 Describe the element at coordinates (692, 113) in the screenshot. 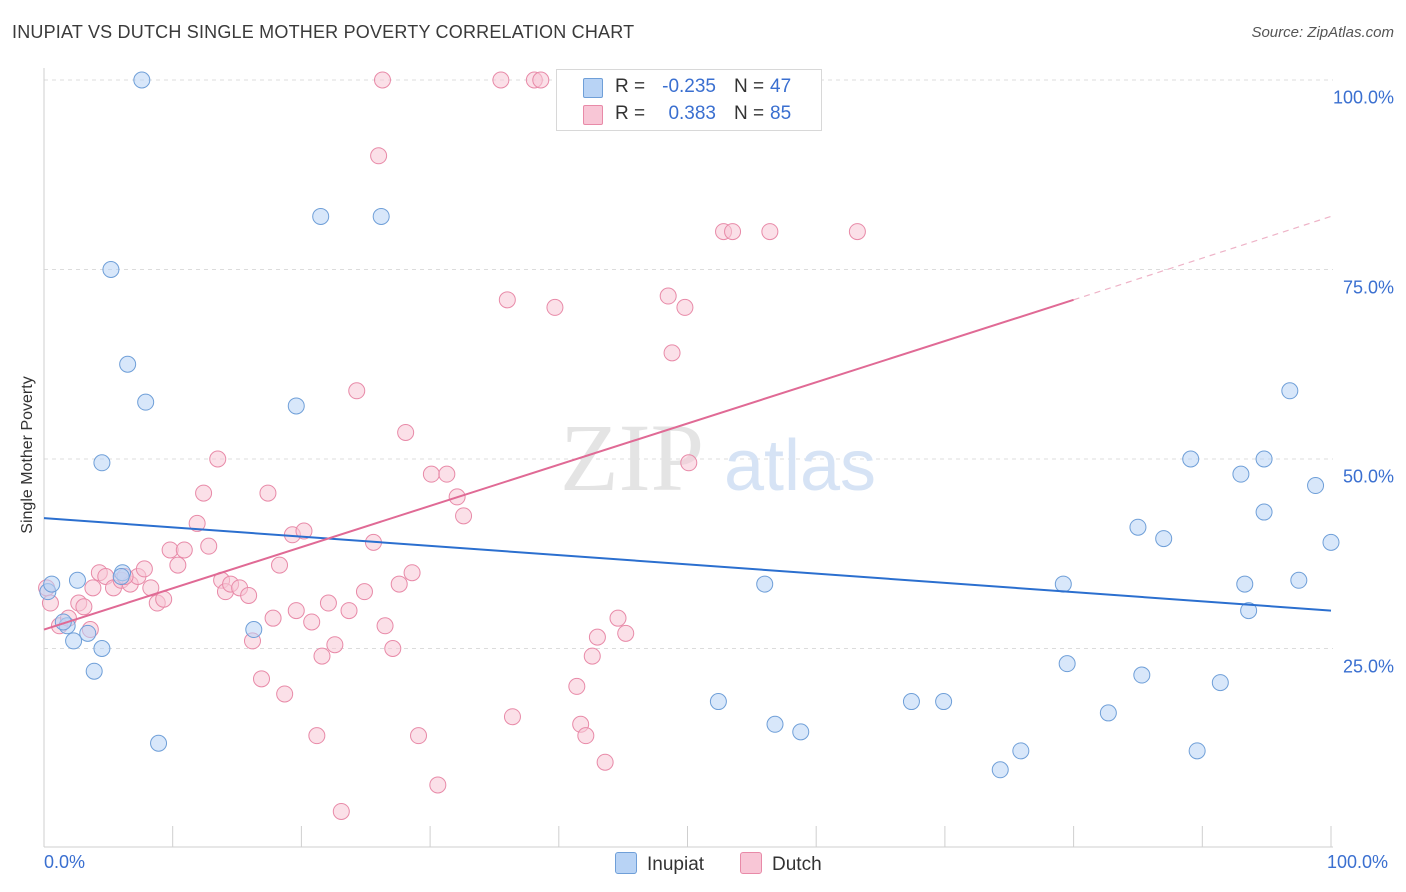

I see `dutch-r-value: 0.383` at that location.